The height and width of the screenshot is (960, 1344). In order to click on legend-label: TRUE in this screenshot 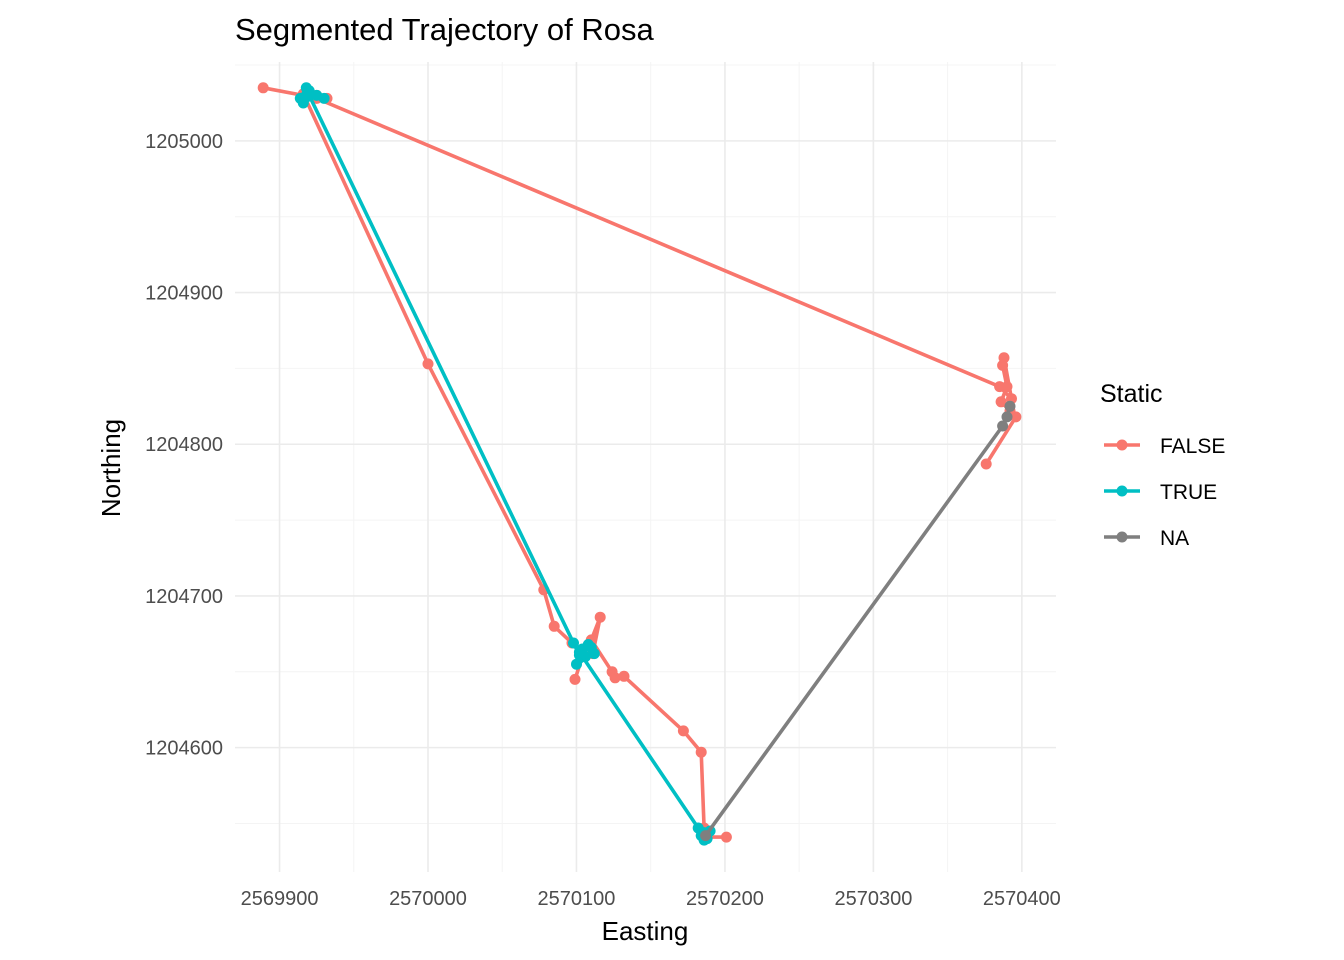, I will do `click(1188, 492)`.